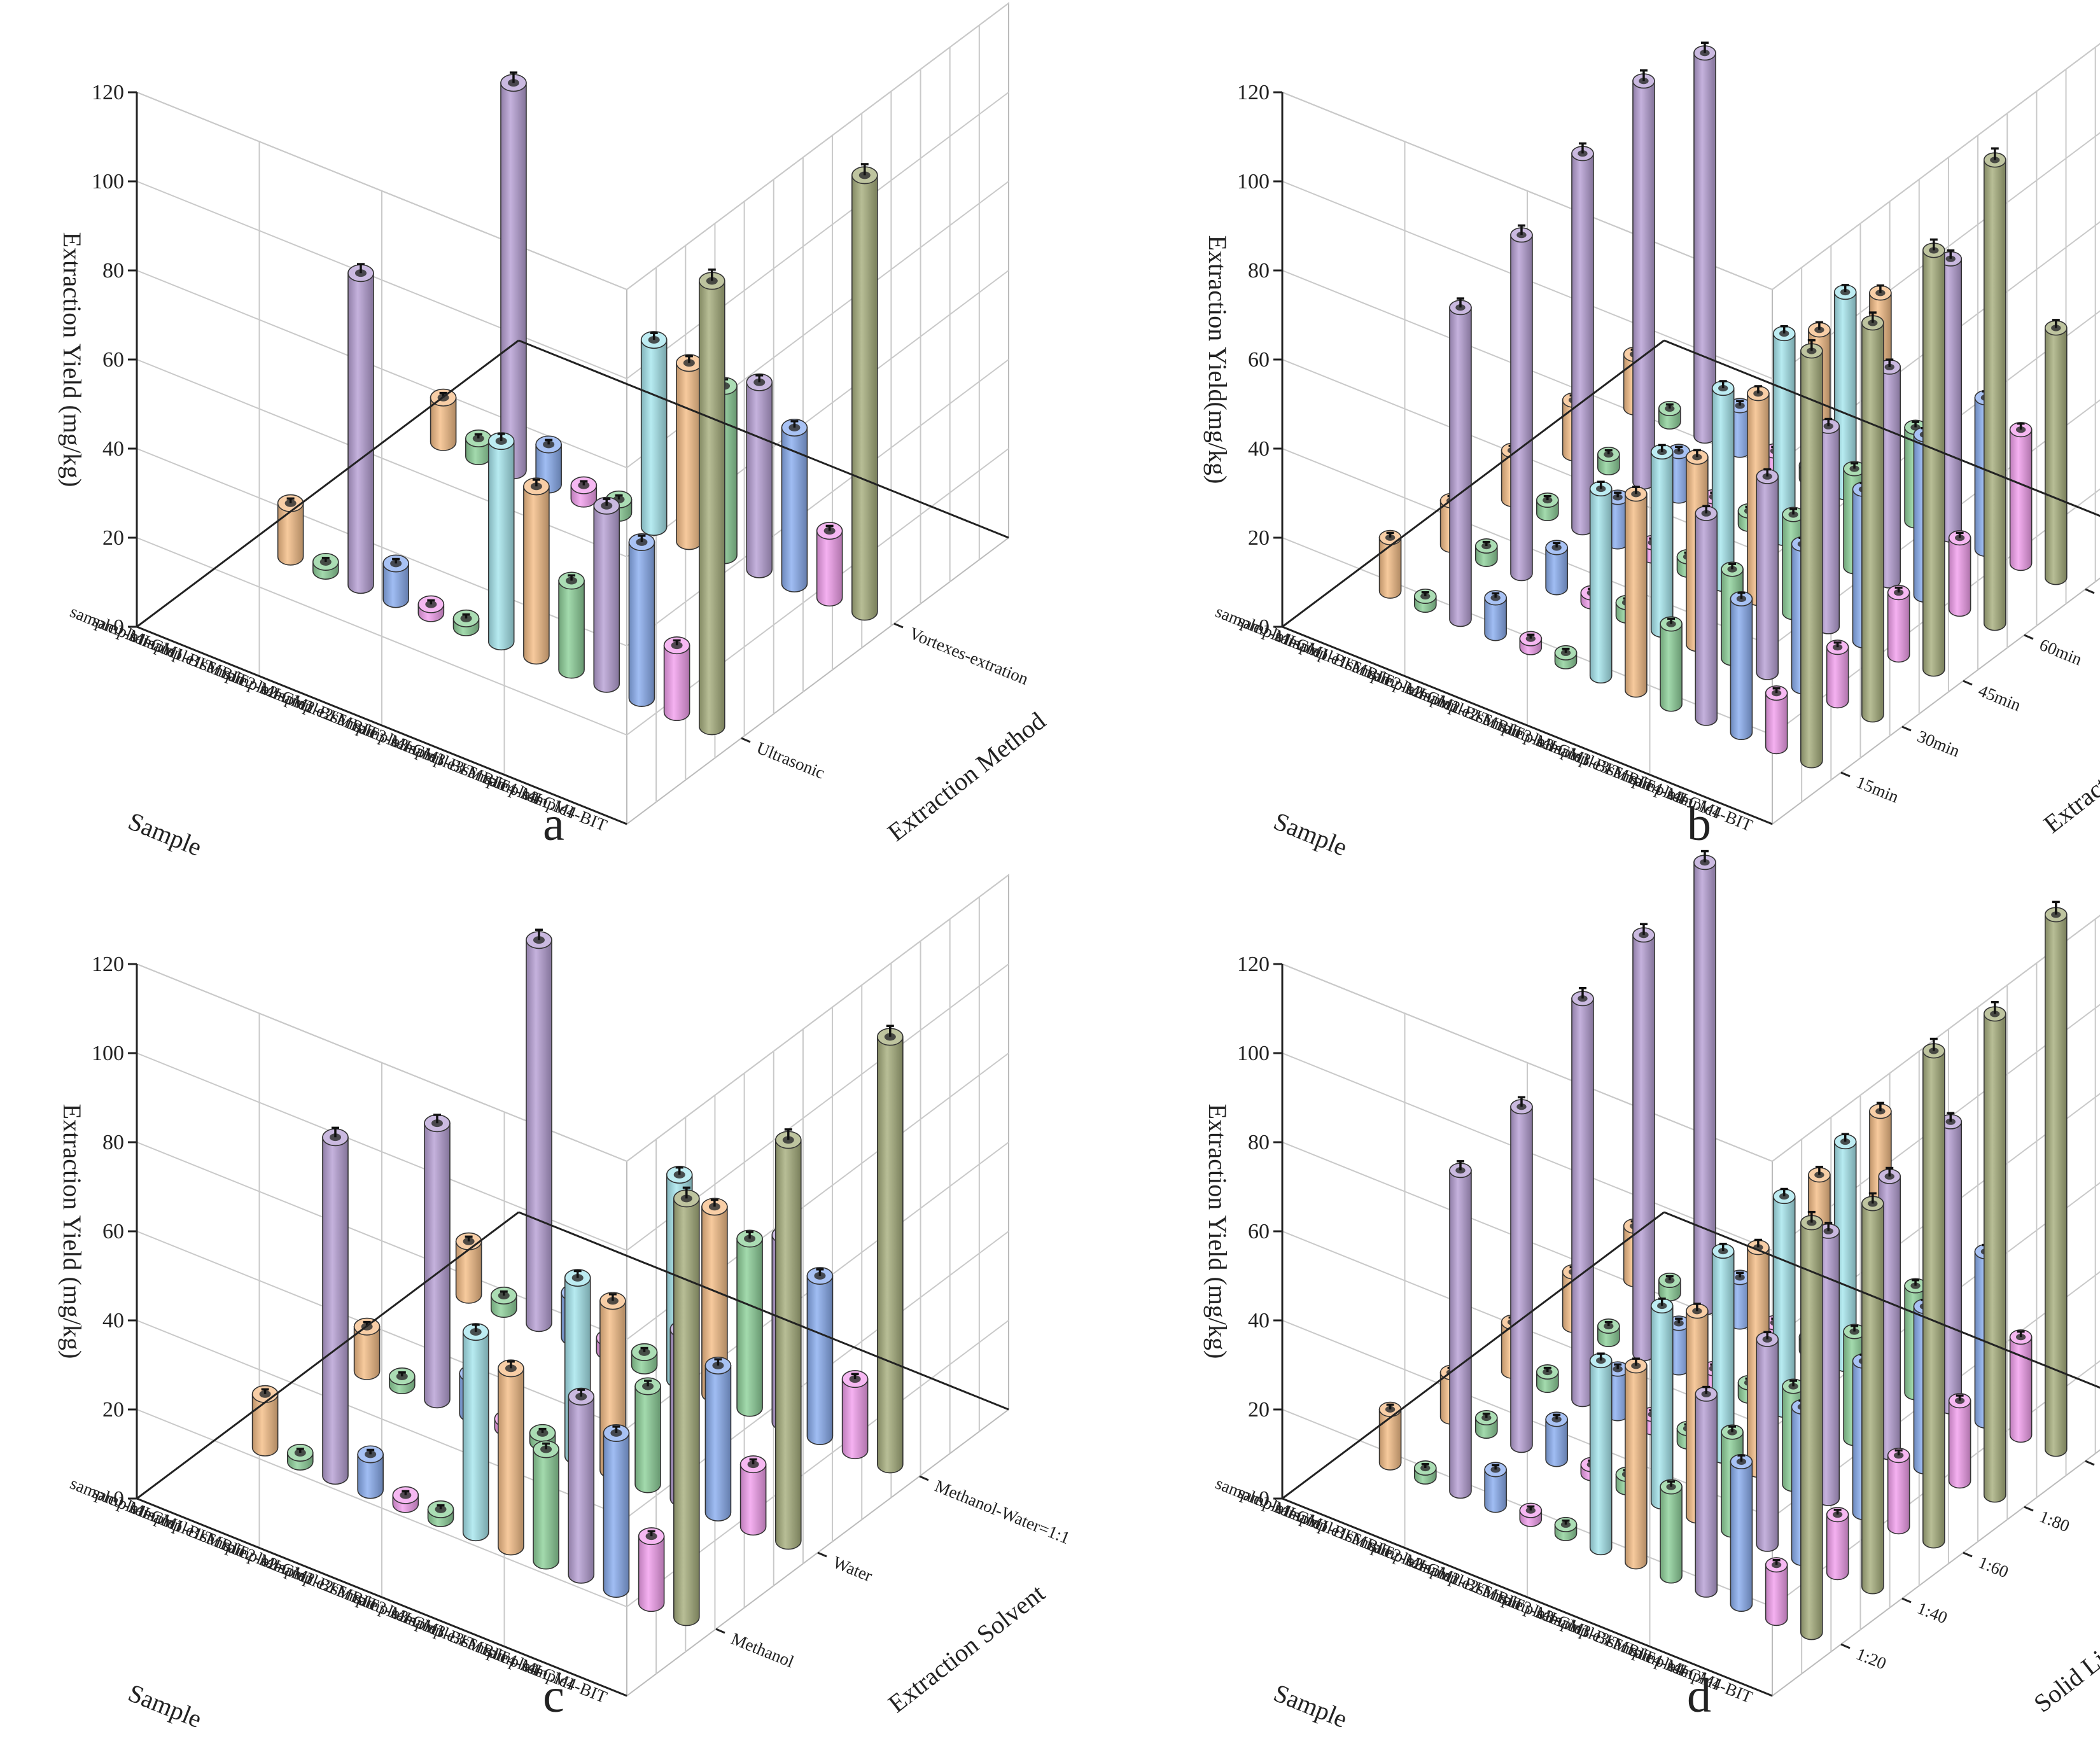 This screenshot has width=2100, height=1741. Describe the element at coordinates (1939, 744) in the screenshot. I see `condition-tick-label: 30min` at that location.